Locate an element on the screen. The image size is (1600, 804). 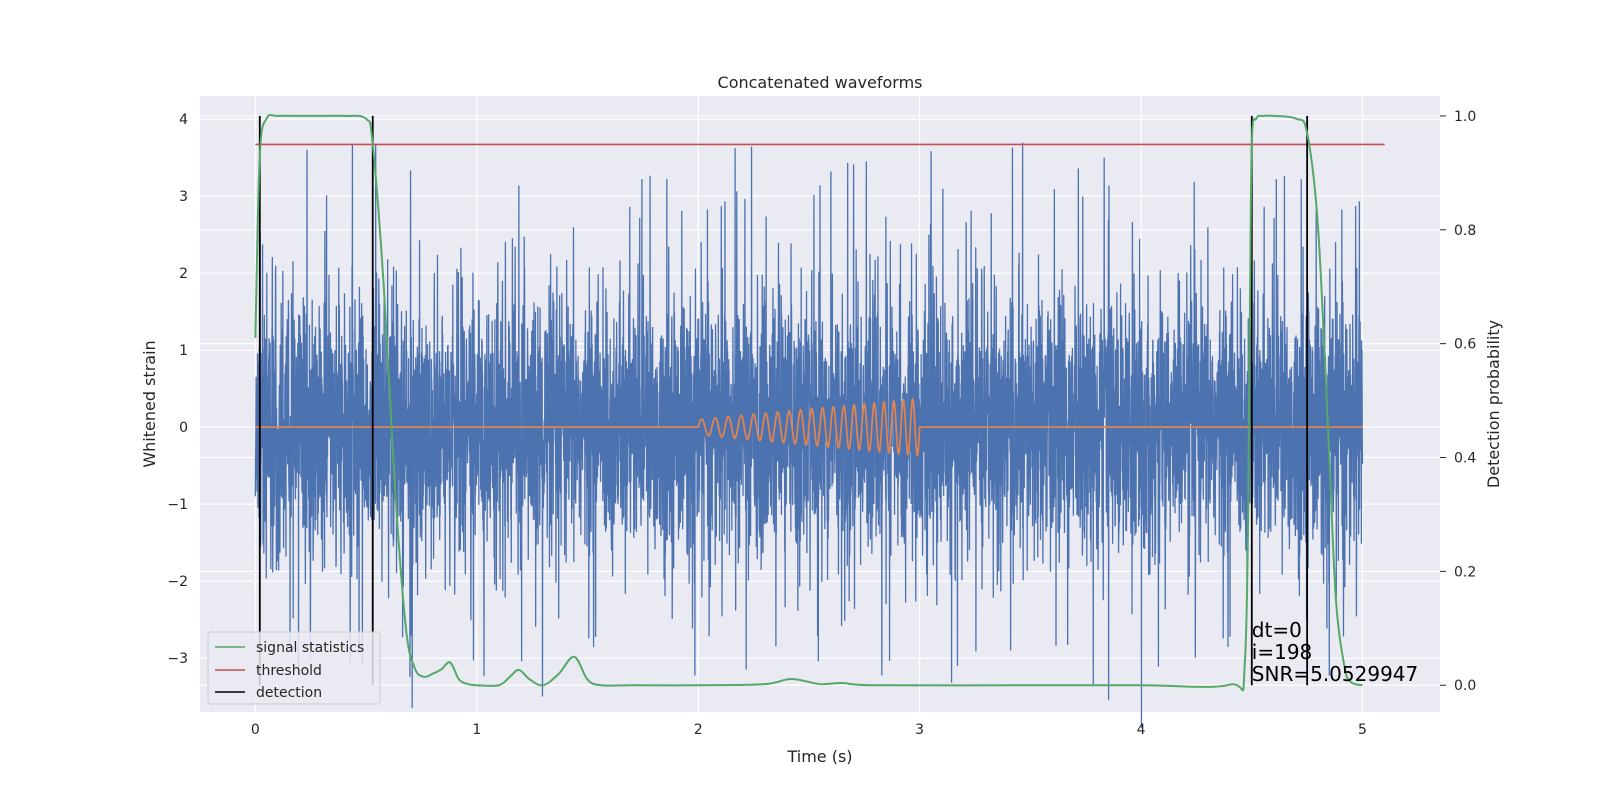
x-tick-label: 3 is located at coordinates (919, 730).